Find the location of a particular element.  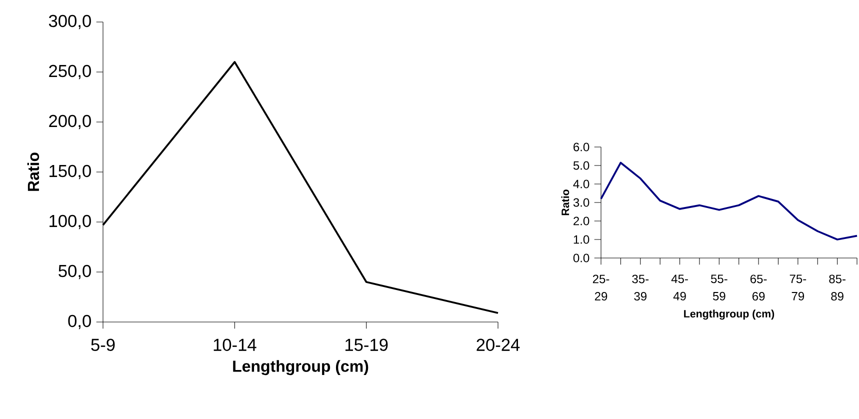

y-tick-label: 2.0 is located at coordinates (582, 221).